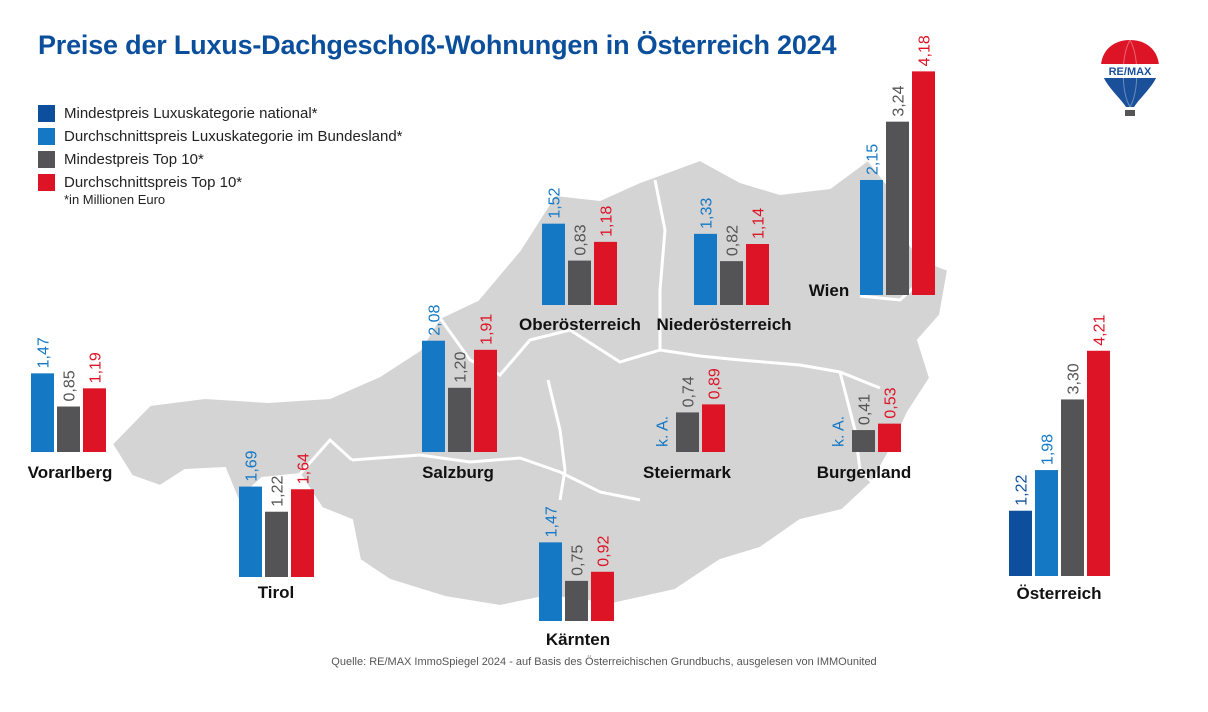  I want to click on region-label: Österreich, so click(1058, 593).